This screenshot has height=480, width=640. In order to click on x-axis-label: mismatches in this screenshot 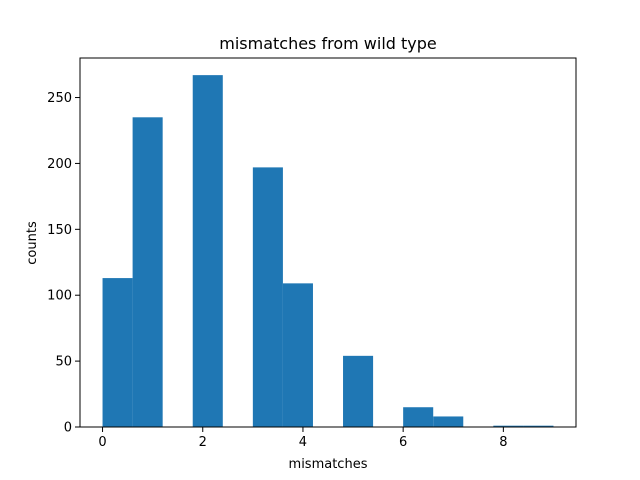, I will do `click(328, 464)`.